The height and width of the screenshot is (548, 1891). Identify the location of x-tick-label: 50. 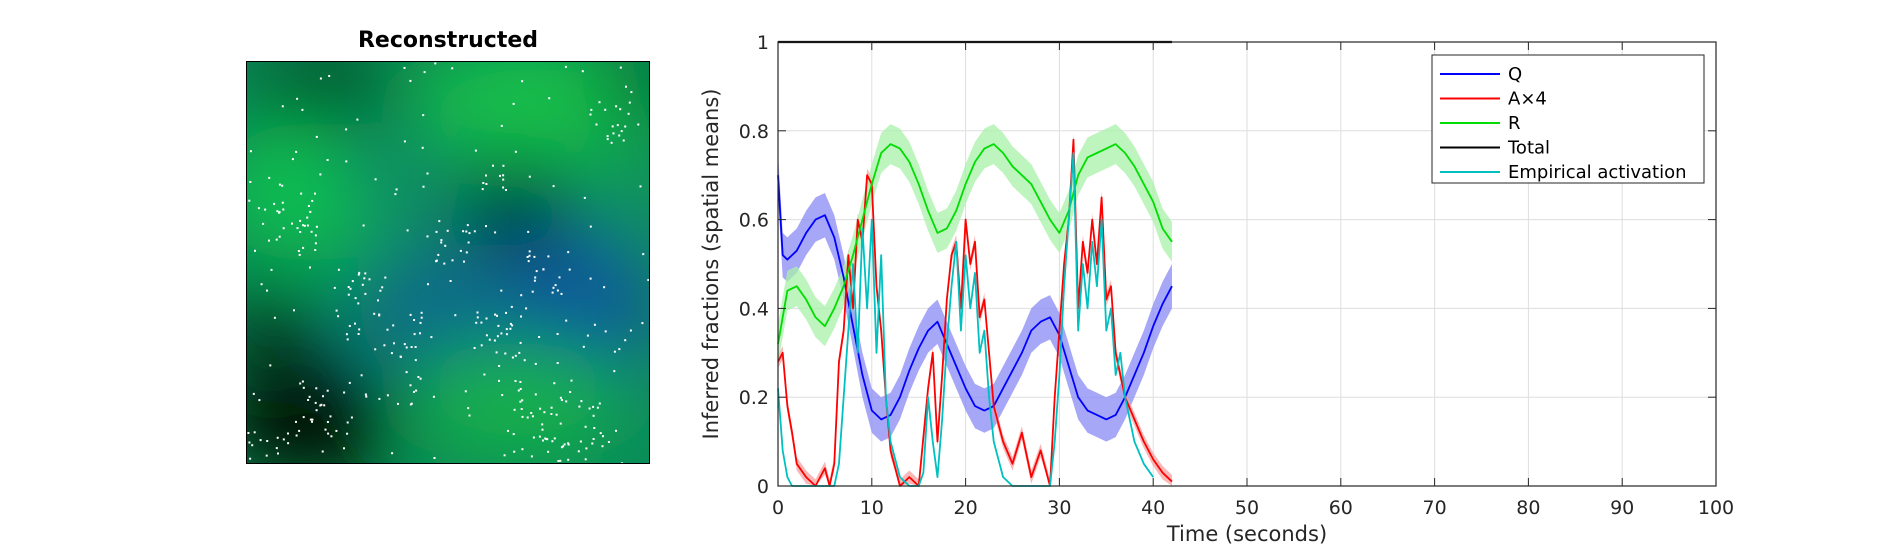
(1247, 508).